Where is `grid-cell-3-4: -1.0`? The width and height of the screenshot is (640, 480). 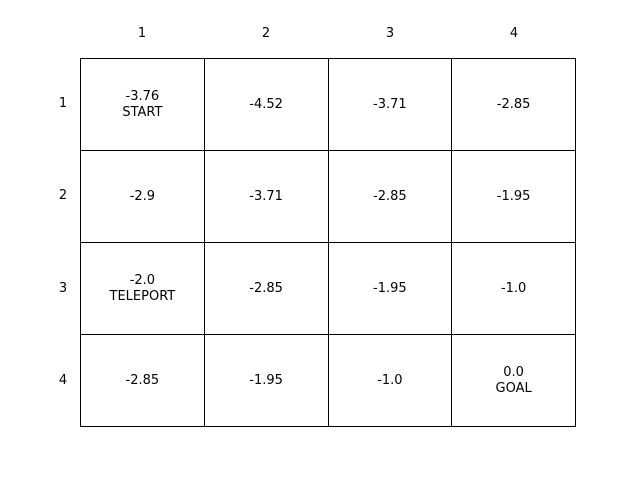
grid-cell-3-4: -1.0 is located at coordinates (514, 289).